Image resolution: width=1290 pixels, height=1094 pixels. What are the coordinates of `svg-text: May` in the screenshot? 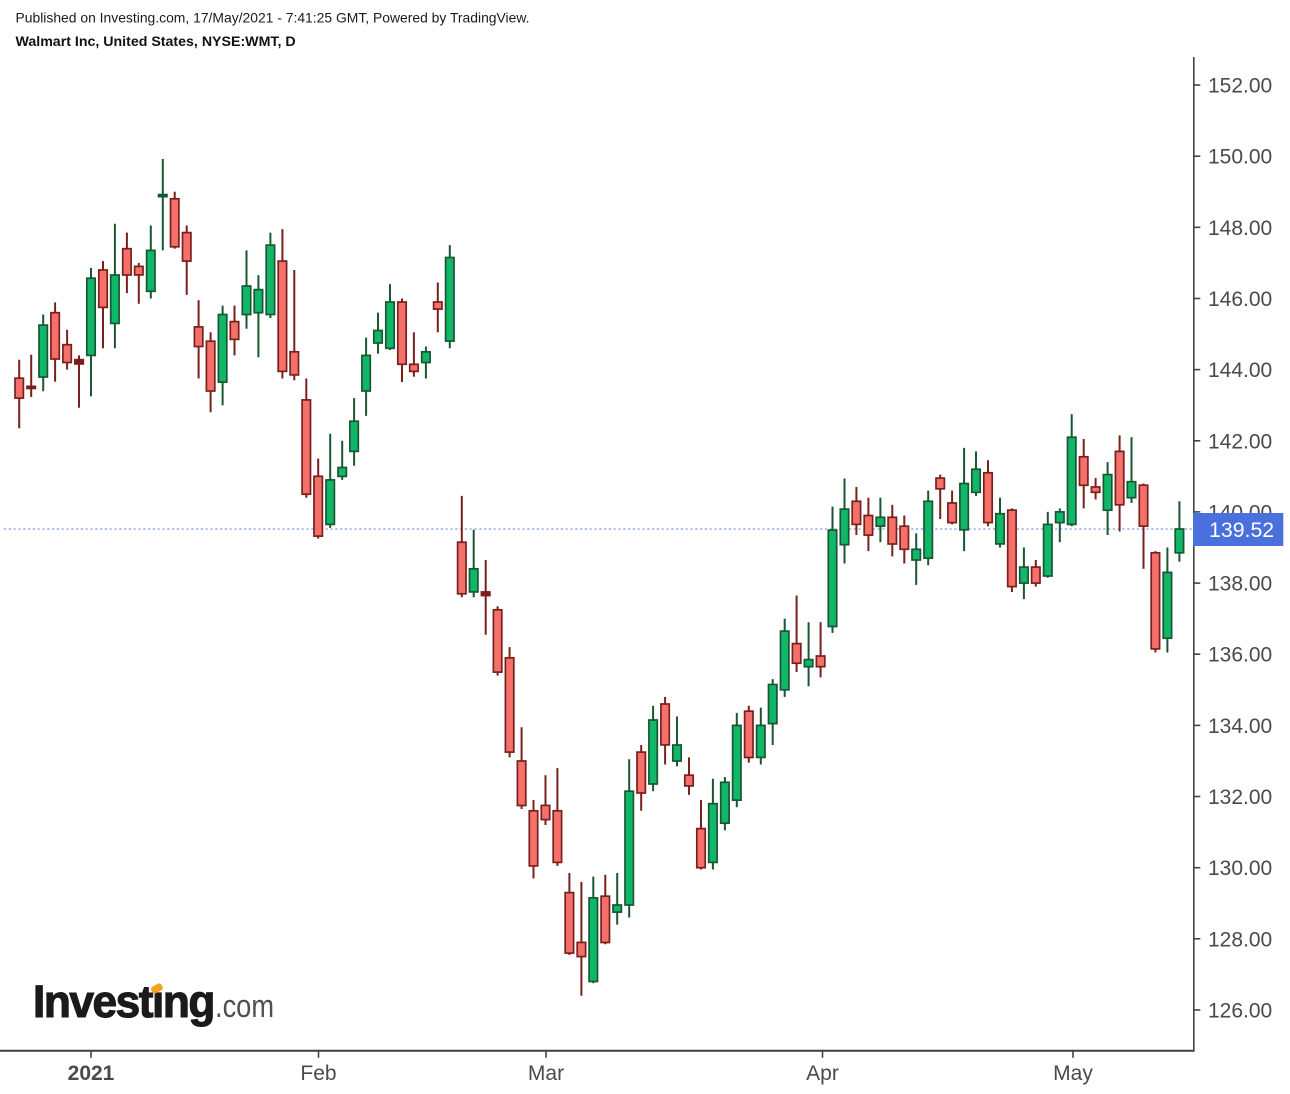 It's located at (1073, 1073).